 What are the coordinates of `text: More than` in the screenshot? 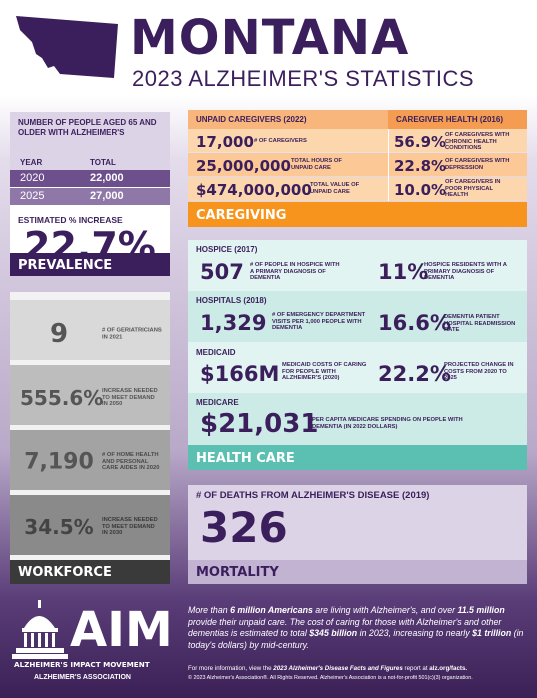 It's located at (209, 610).